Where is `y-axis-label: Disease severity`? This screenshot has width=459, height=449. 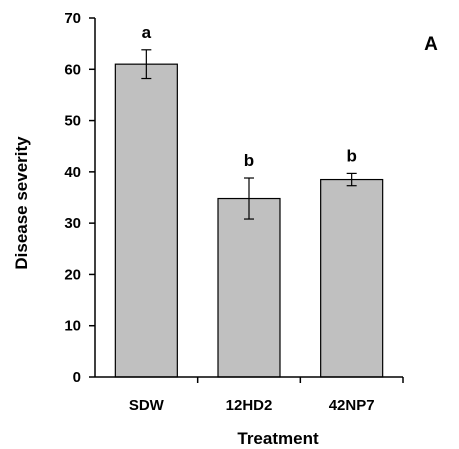 y-axis-label: Disease severity is located at coordinates (21, 203).